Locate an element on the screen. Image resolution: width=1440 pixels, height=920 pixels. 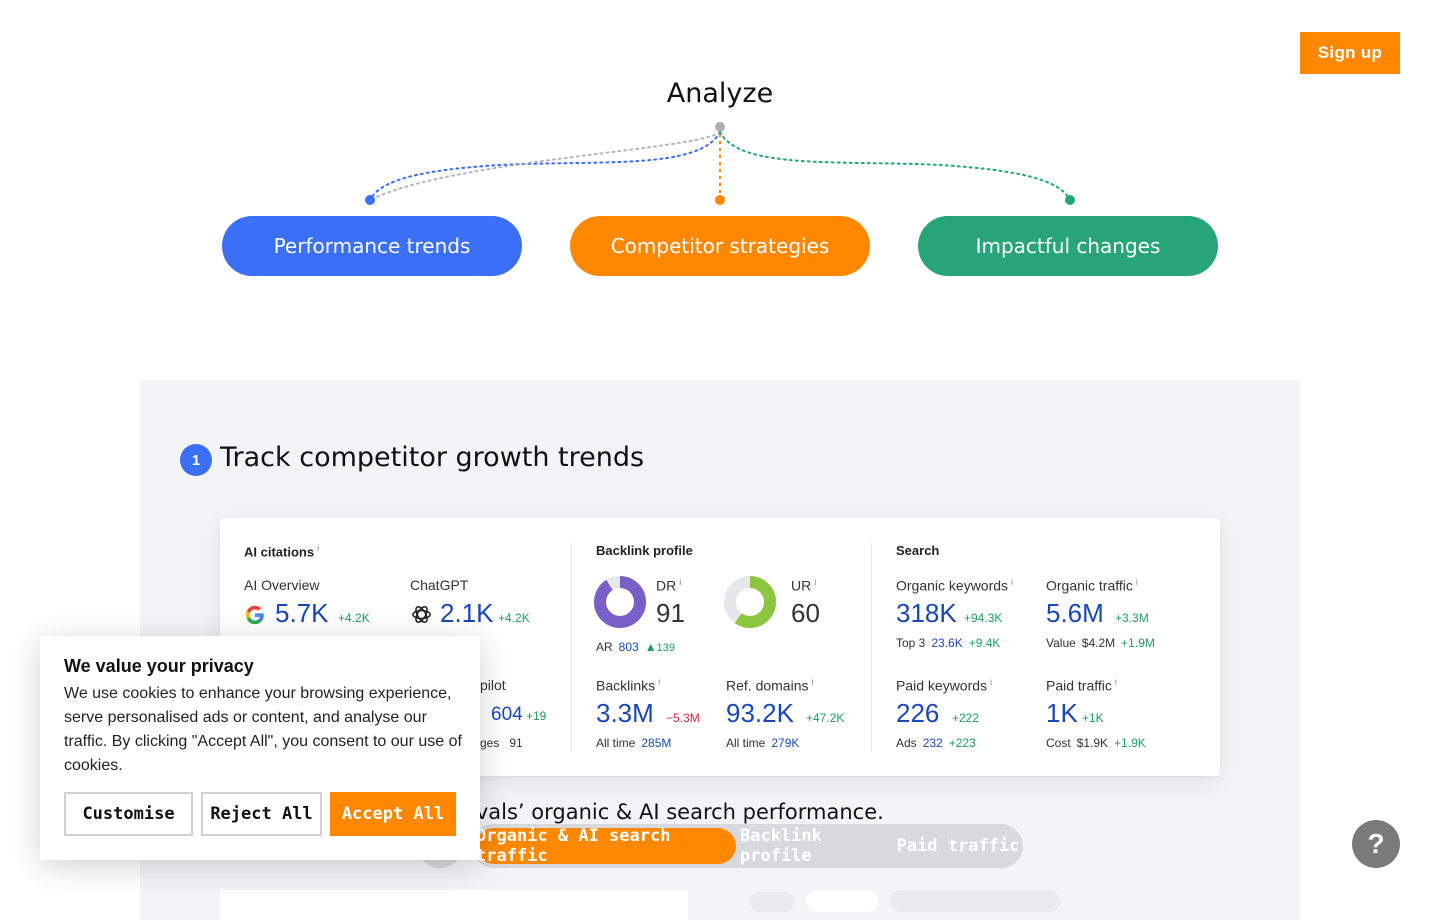
performance-trends-pill: Performance trends is located at coordinates (372, 246).